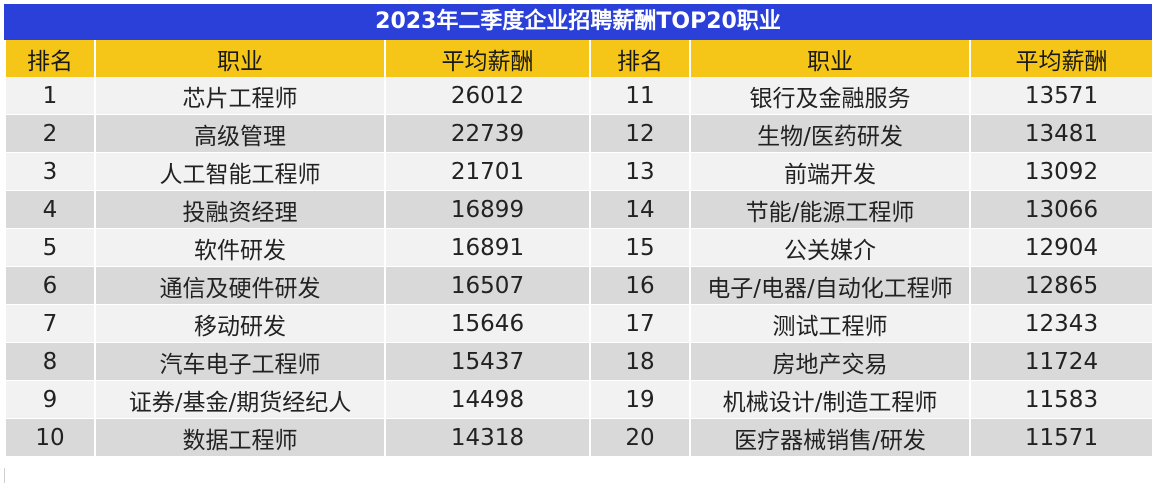 The height and width of the screenshot is (483, 1156). What do you see at coordinates (240, 133) in the screenshot?
I see `job-cell: 高级管理` at bounding box center [240, 133].